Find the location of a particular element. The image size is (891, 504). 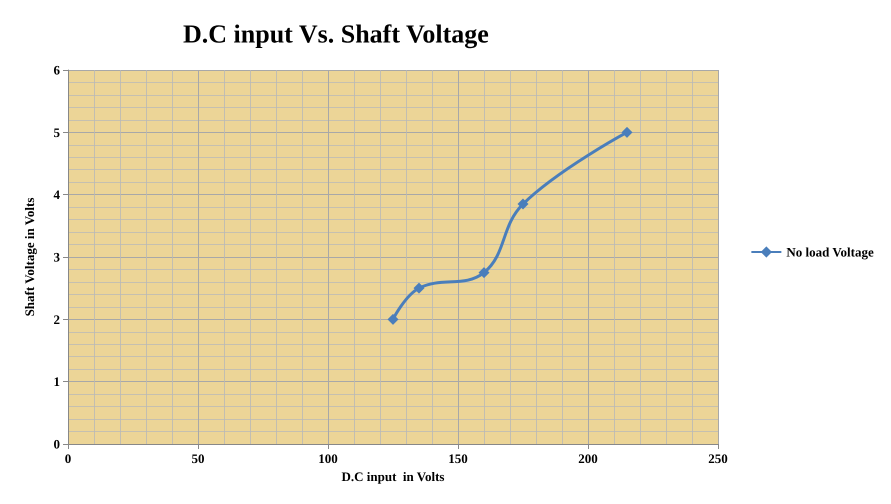

chart-title: D.C input Vs. Shaft Voltage is located at coordinates (336, 34).